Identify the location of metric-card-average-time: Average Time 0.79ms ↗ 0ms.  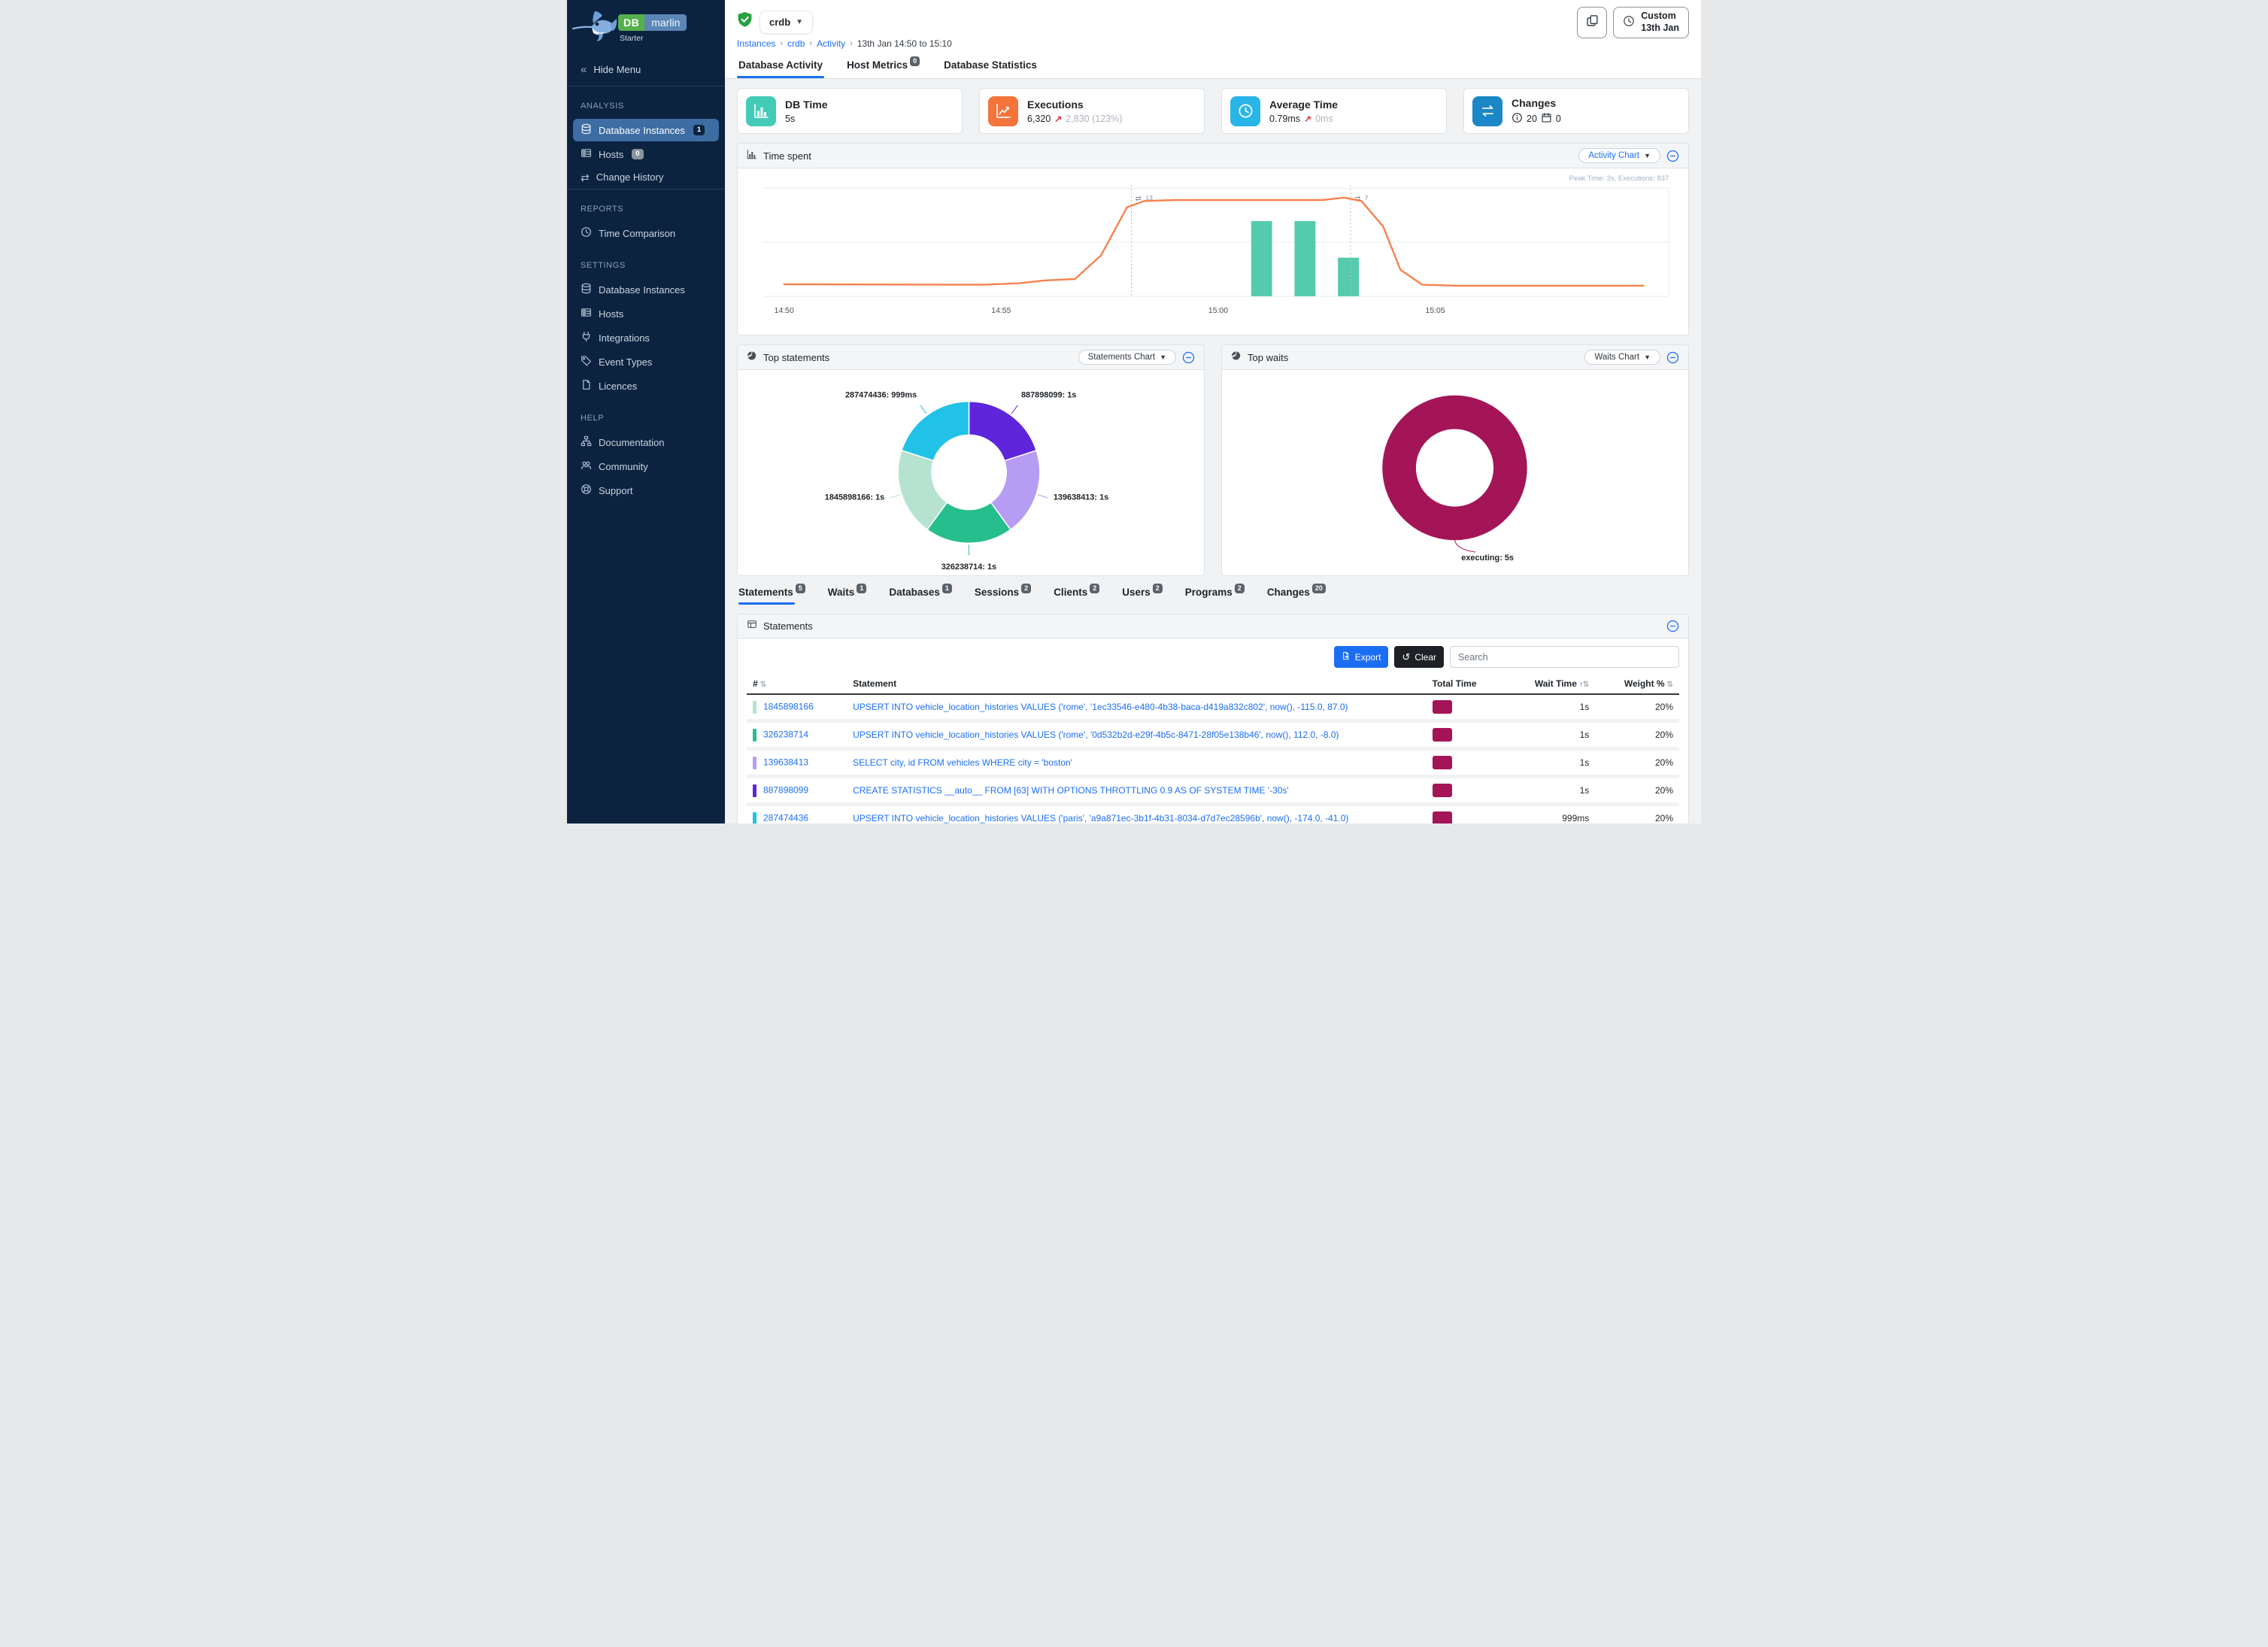
(1334, 111).